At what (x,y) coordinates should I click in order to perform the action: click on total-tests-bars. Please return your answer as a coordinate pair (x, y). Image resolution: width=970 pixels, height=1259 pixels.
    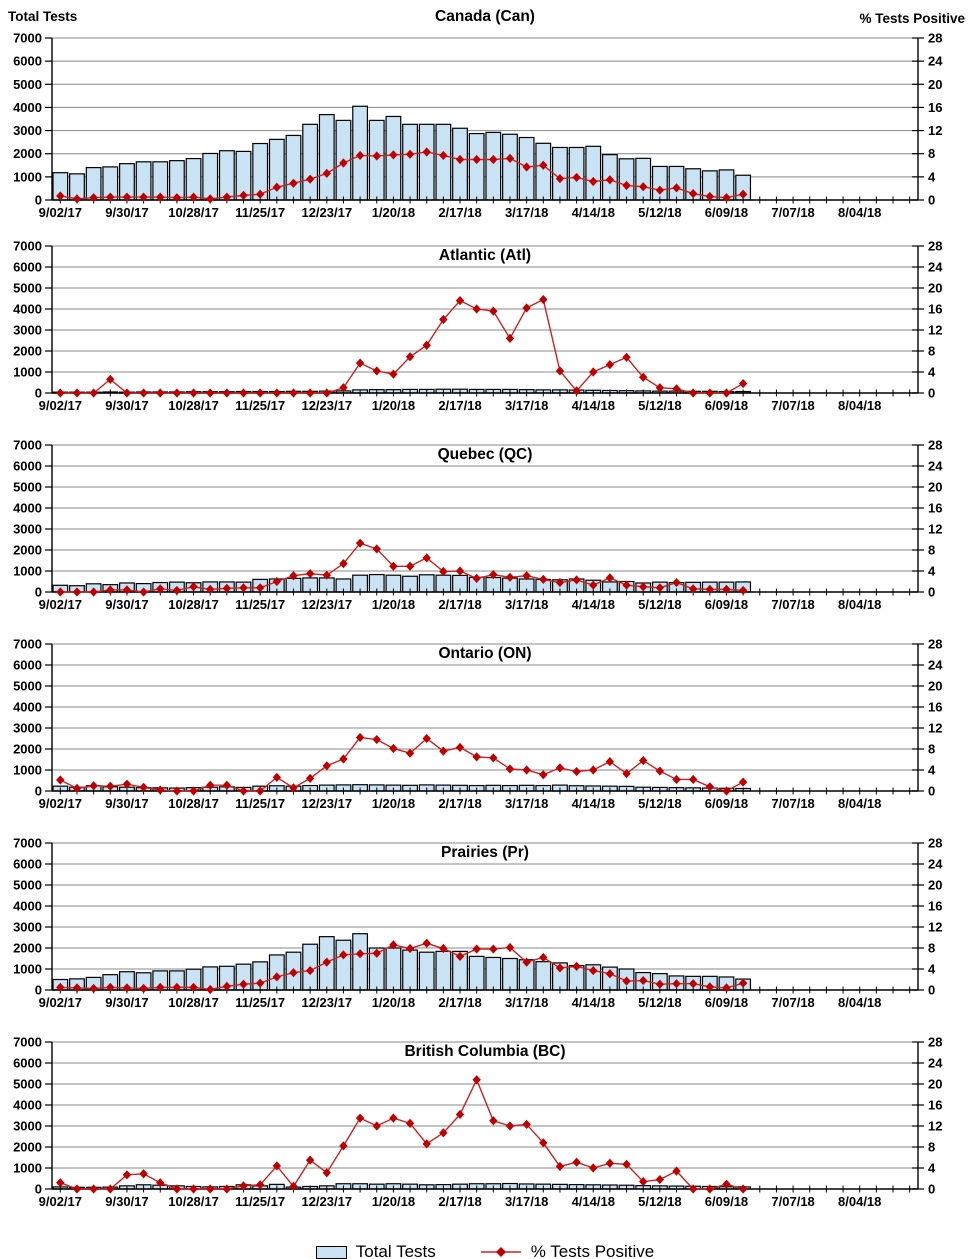
    Looking at the image, I should click on (402, 153).